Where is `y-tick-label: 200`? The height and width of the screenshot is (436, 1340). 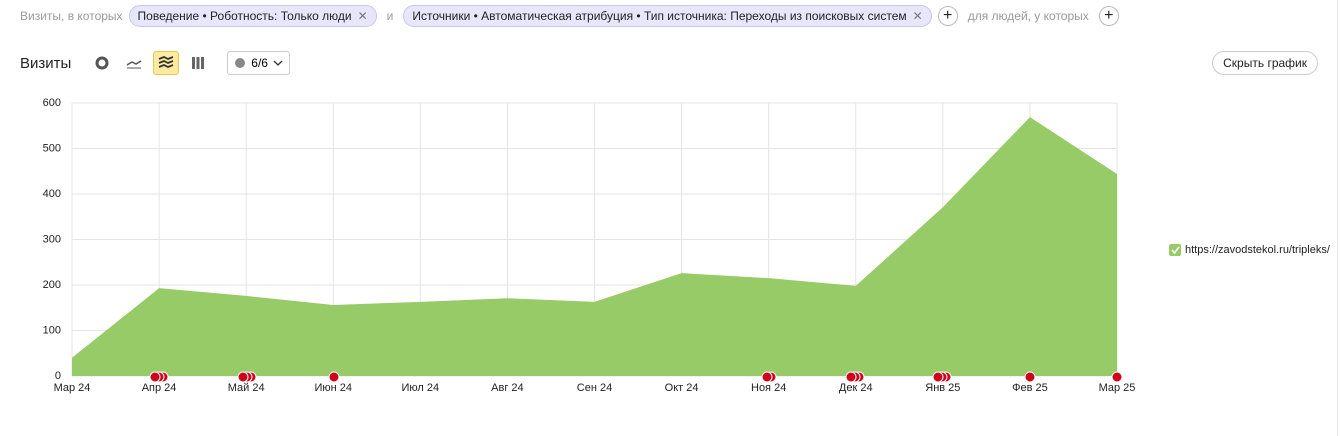 y-tick-label: 200 is located at coordinates (52, 285).